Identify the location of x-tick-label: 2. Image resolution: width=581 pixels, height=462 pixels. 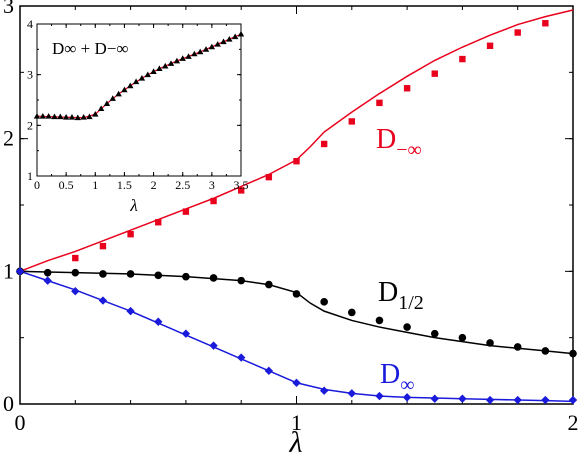
(154, 185).